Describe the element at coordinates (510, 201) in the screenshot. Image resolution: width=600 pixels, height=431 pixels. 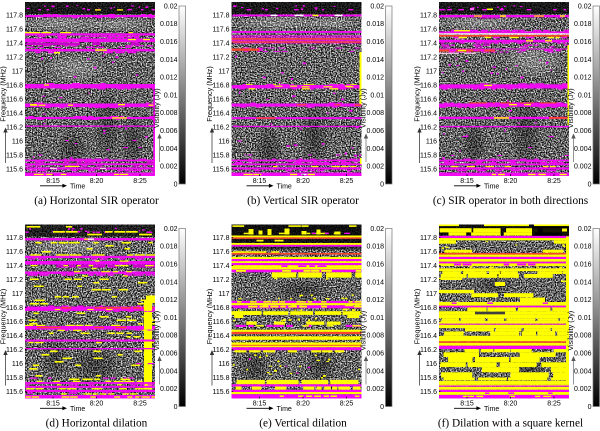
I see `svg-text:(c) SIR operator in both direc: (c) SIR operator in both directions` at that location.